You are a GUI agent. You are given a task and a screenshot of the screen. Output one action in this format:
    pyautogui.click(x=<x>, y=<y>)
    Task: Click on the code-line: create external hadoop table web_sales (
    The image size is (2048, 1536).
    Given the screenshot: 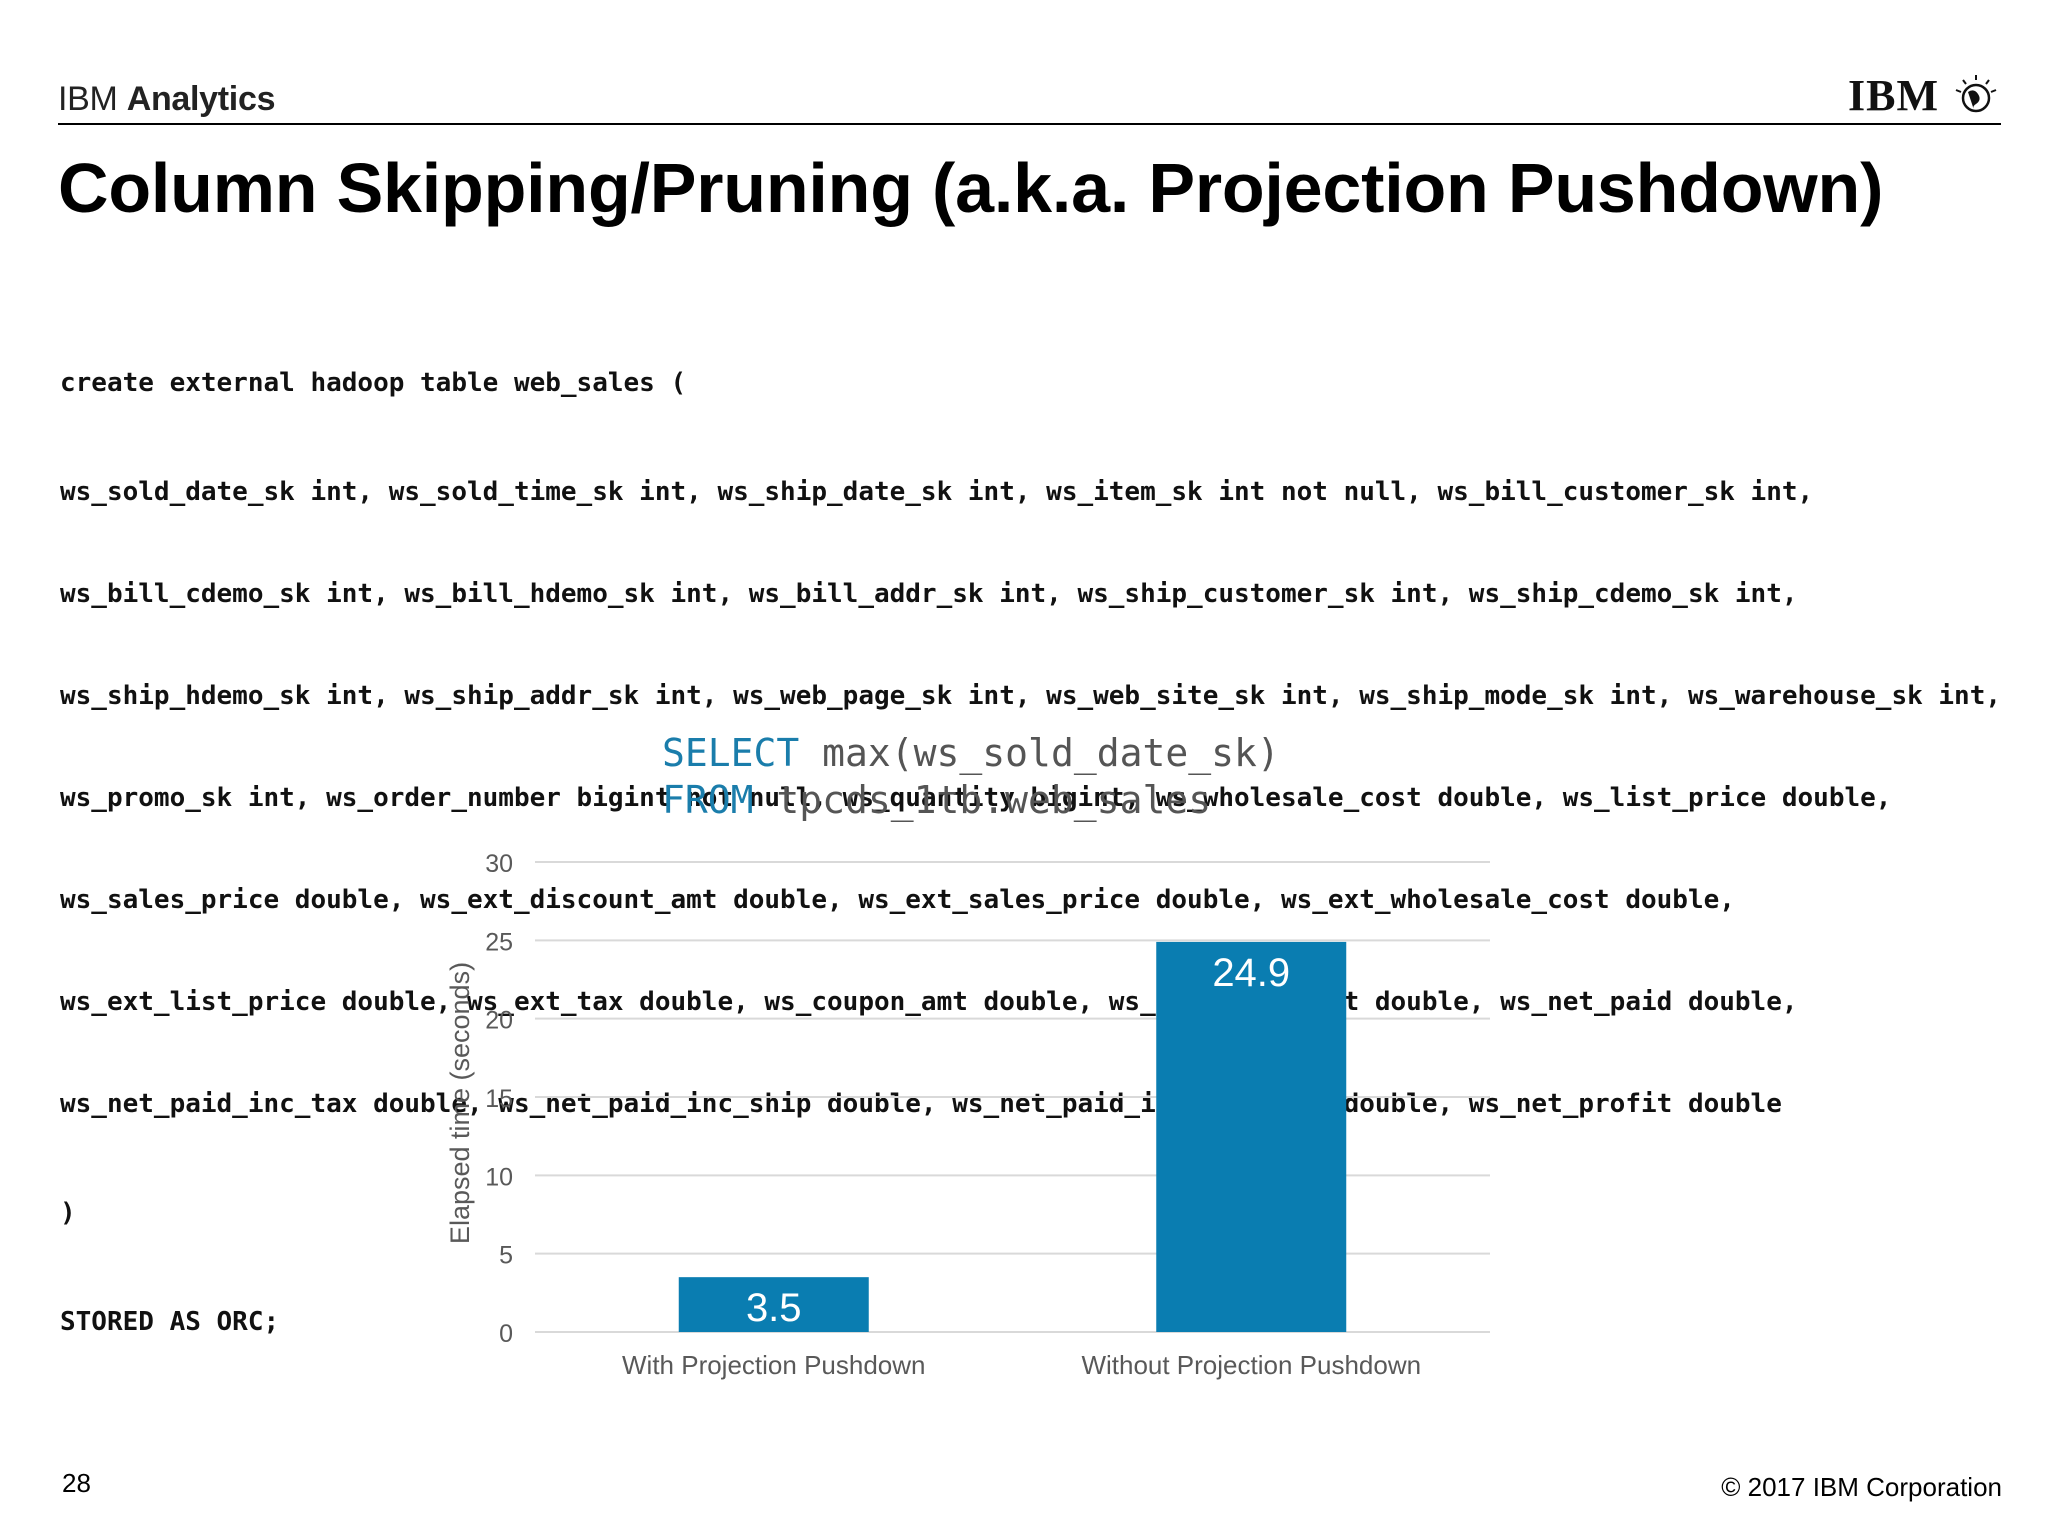 What is the action you would take?
    pyautogui.click(x=373, y=383)
    